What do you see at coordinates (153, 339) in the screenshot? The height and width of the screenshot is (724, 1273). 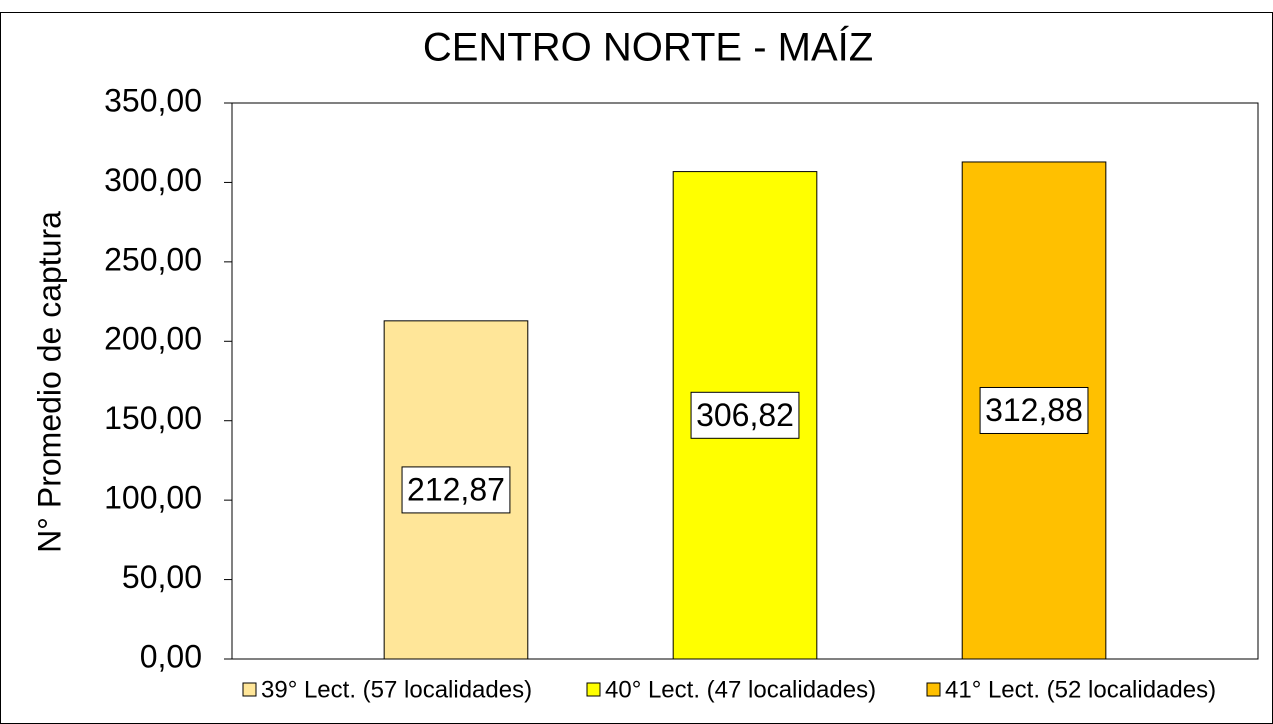 I see `y-tick-label: 200,00` at bounding box center [153, 339].